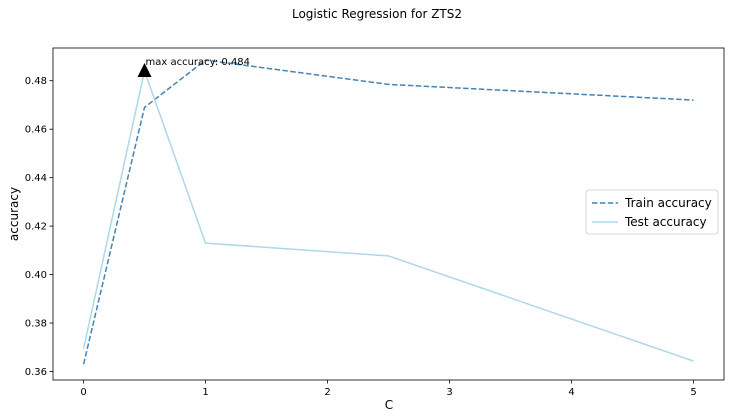  What do you see at coordinates (36, 227) in the screenshot?
I see `y-tick-label: 0.42` at bounding box center [36, 227].